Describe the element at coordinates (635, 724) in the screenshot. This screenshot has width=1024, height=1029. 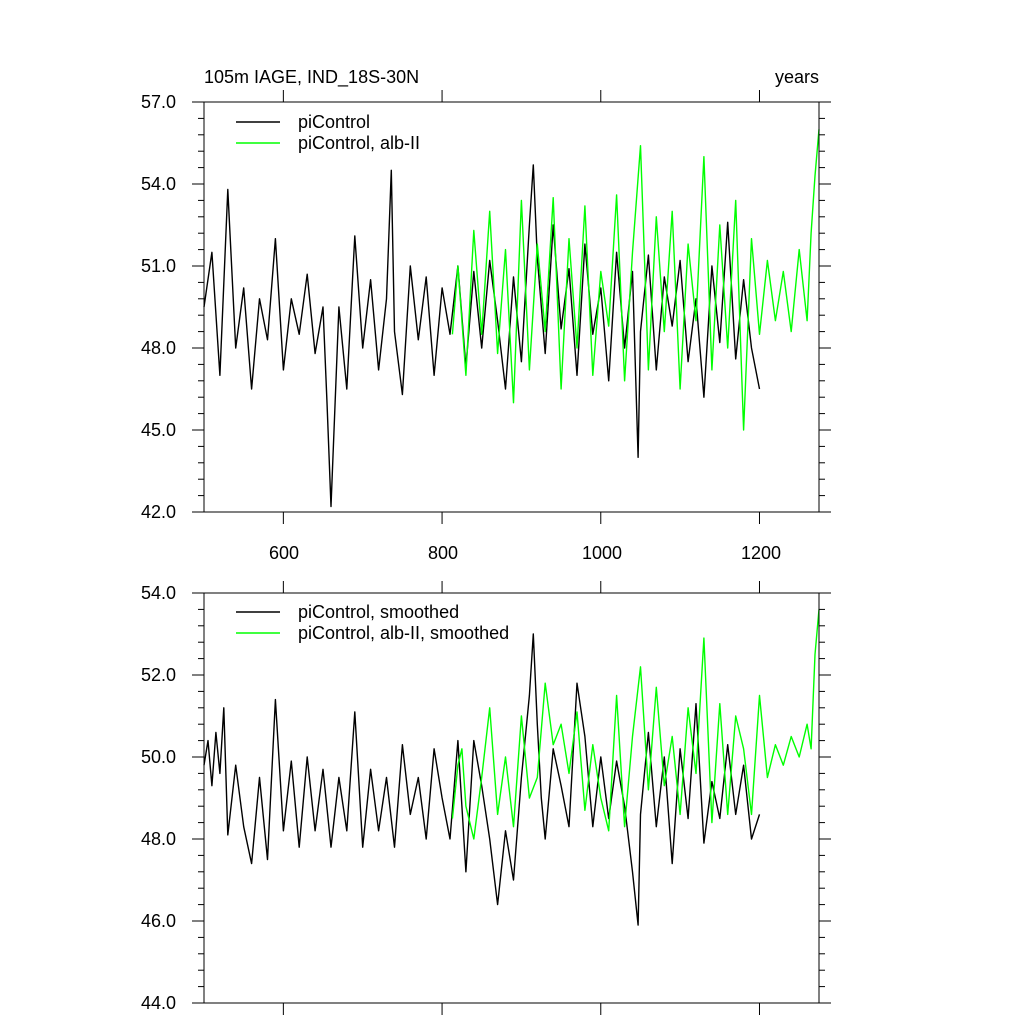
I see `series-line-picontrol-alb-ii-smoothed` at that location.